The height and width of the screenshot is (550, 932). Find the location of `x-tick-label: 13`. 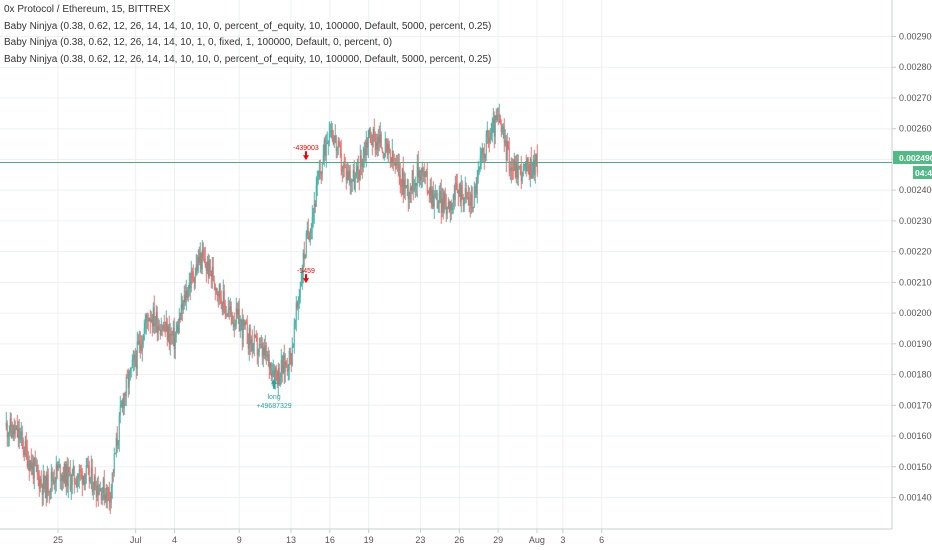

x-tick-label: 13 is located at coordinates (291, 540).